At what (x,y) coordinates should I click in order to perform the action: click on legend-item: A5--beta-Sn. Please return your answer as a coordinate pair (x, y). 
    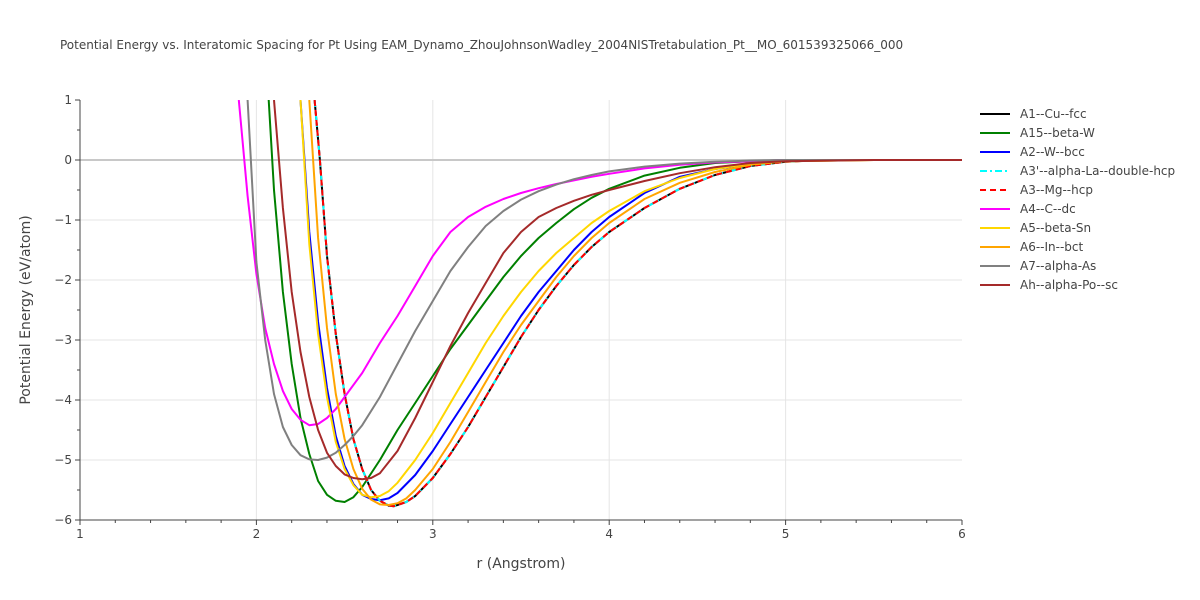
    Looking at the image, I should click on (1077, 227).